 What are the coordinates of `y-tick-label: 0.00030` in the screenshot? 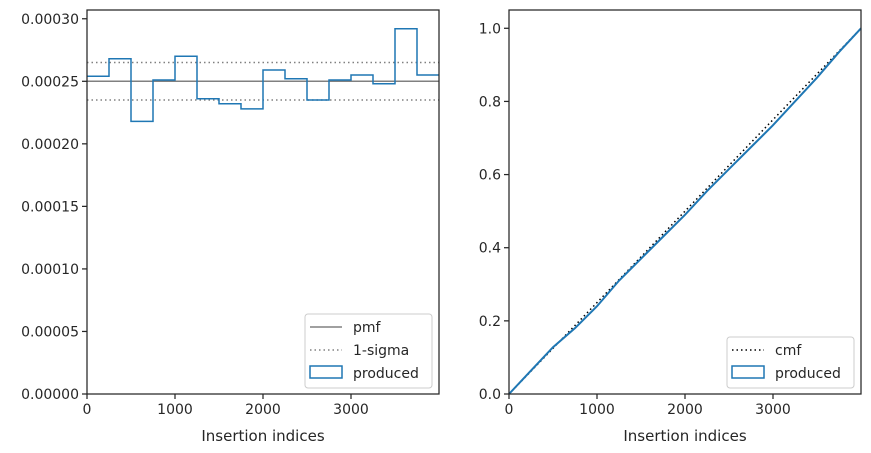 It's located at (50, 20).